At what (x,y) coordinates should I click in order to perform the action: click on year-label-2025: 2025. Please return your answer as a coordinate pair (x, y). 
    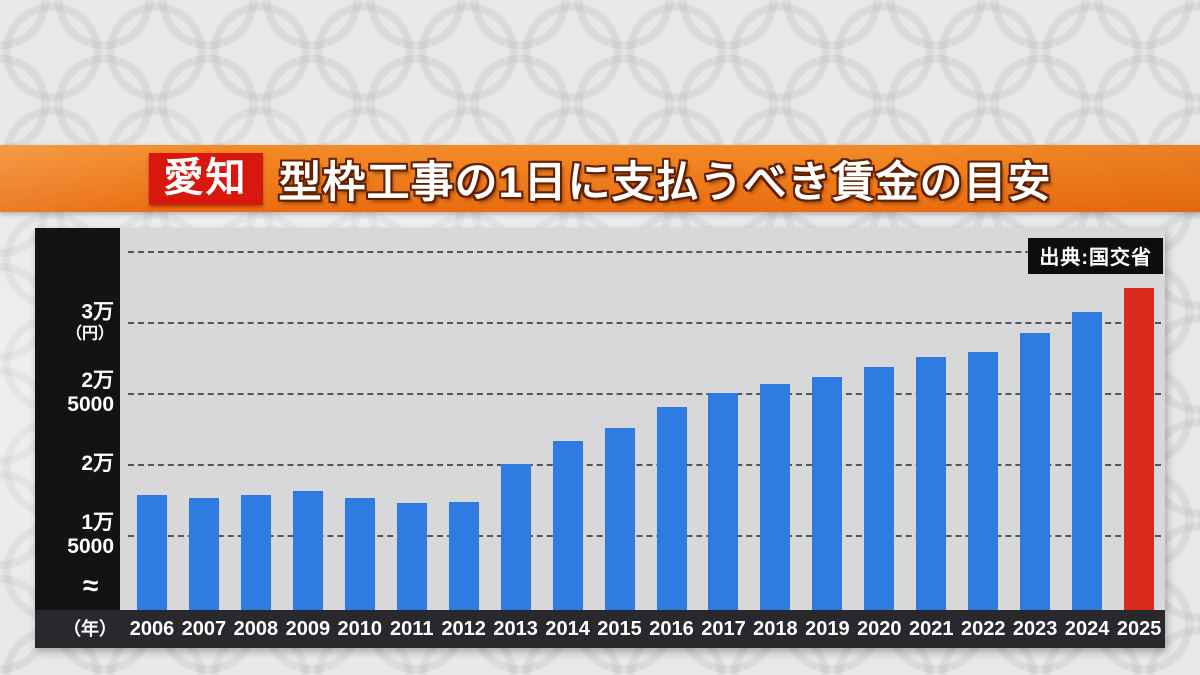
    Looking at the image, I should click on (1139, 629).